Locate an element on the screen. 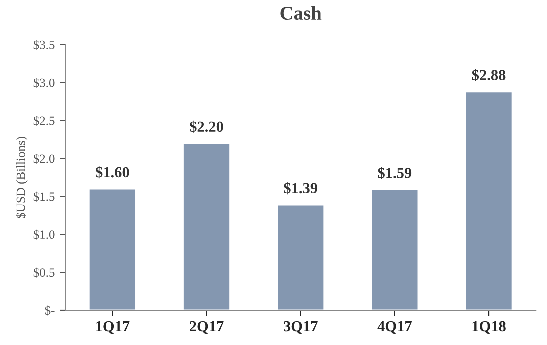 The height and width of the screenshot is (345, 547). x-tick-label: 1Q18 is located at coordinates (489, 327).